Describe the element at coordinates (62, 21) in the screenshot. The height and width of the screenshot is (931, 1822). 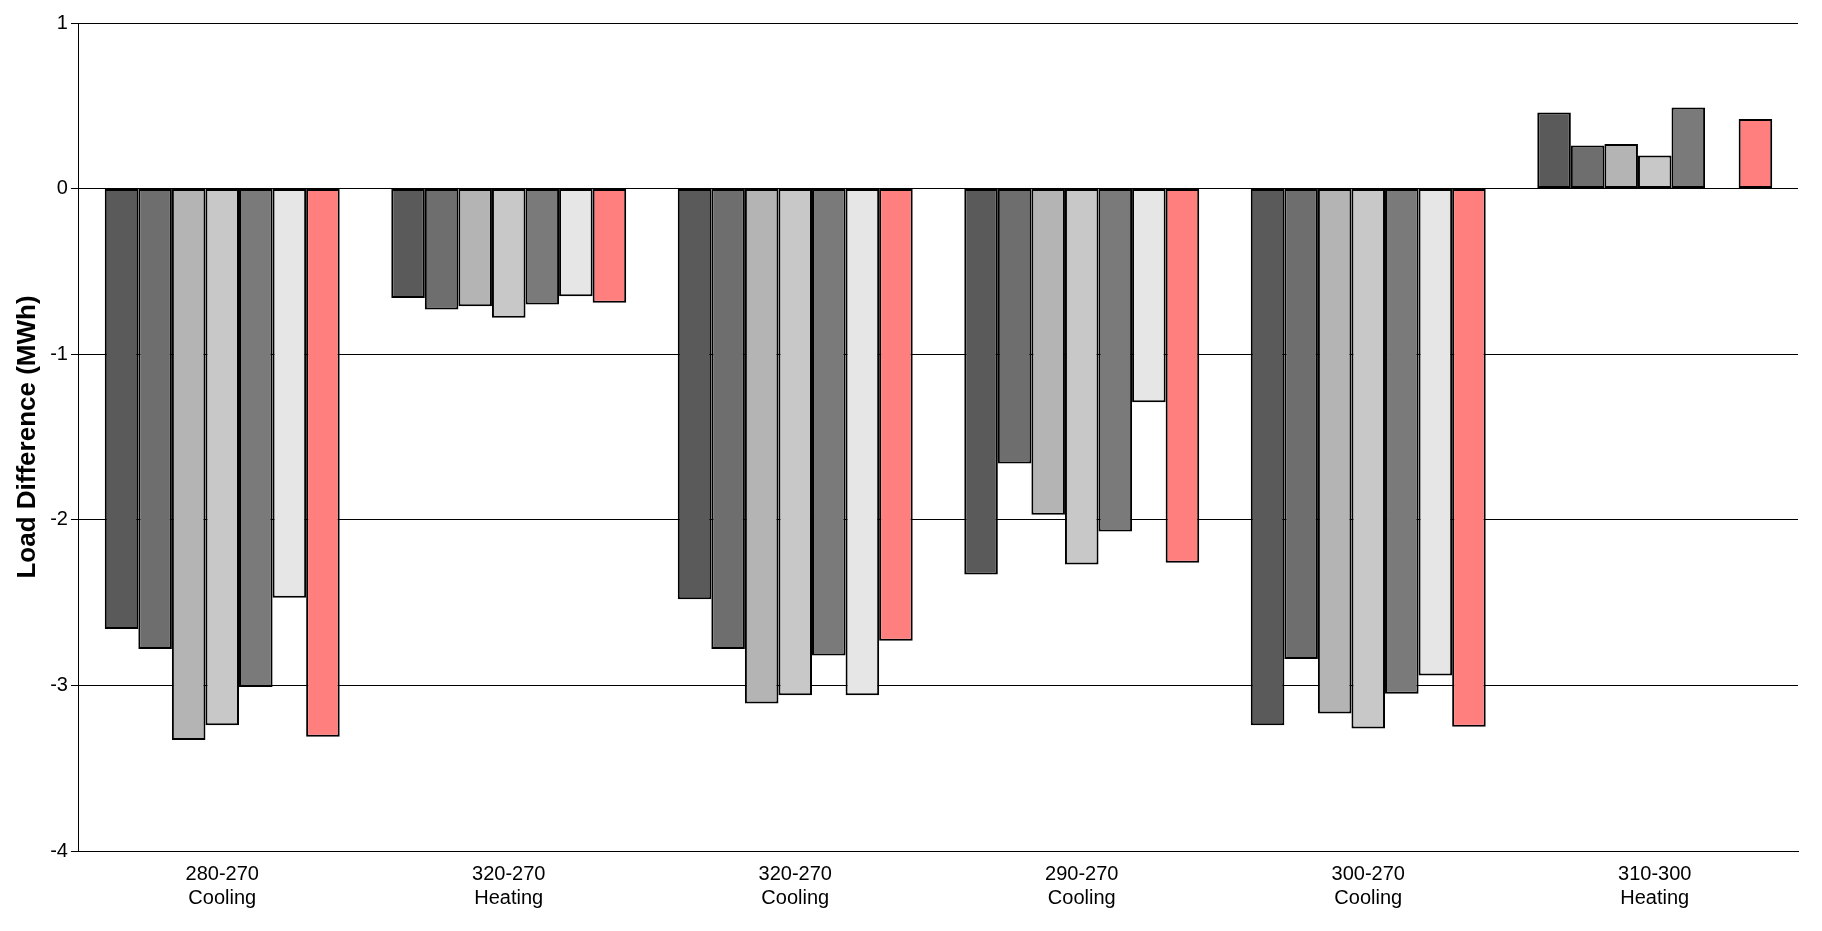
I see `y-tick-label: 1` at that location.